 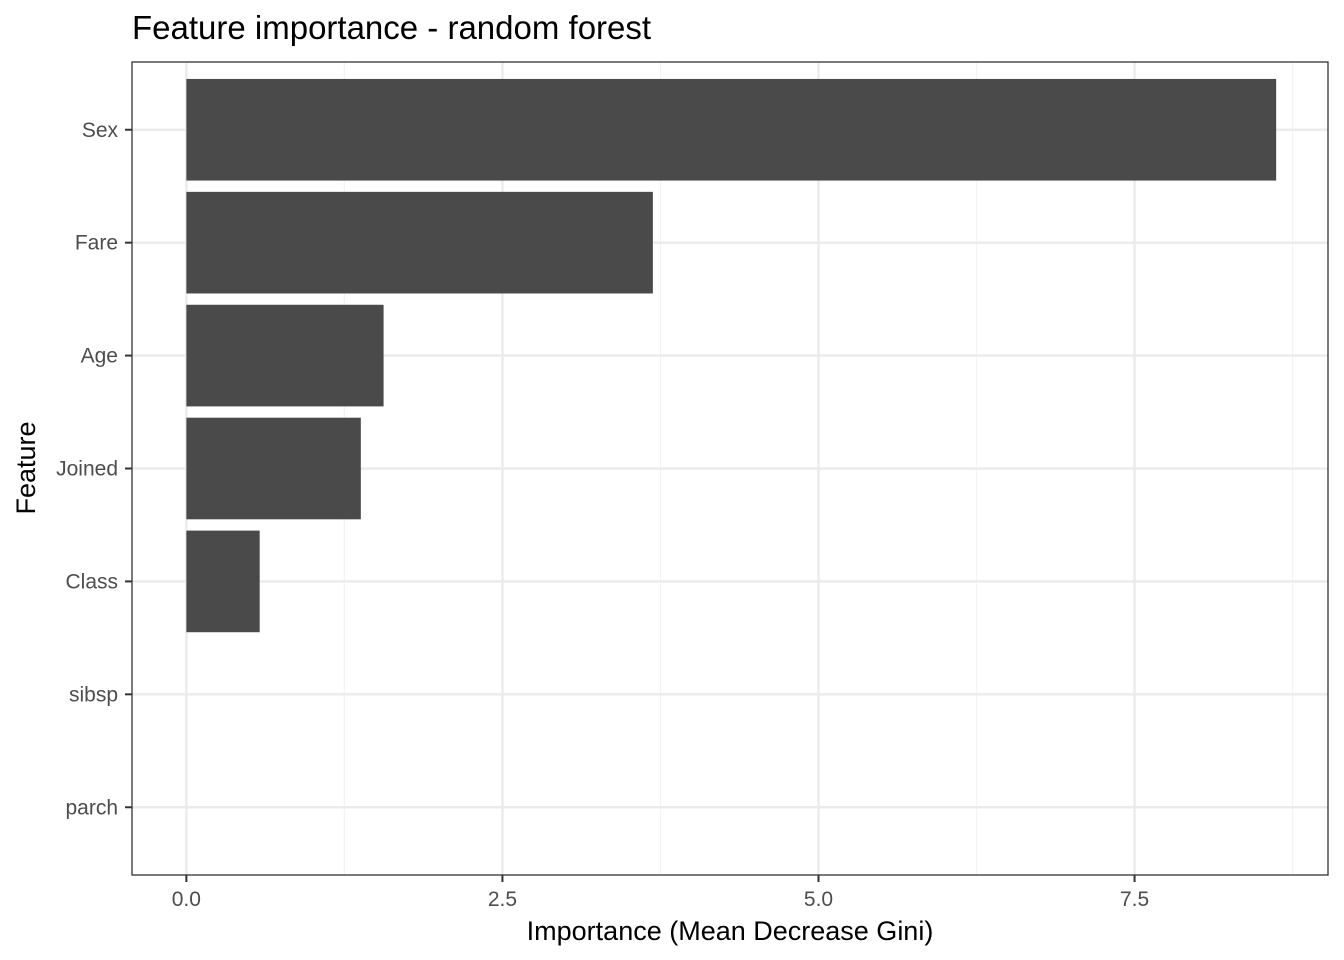 I want to click on y-tick-label-parch: parch, so click(x=91, y=807).